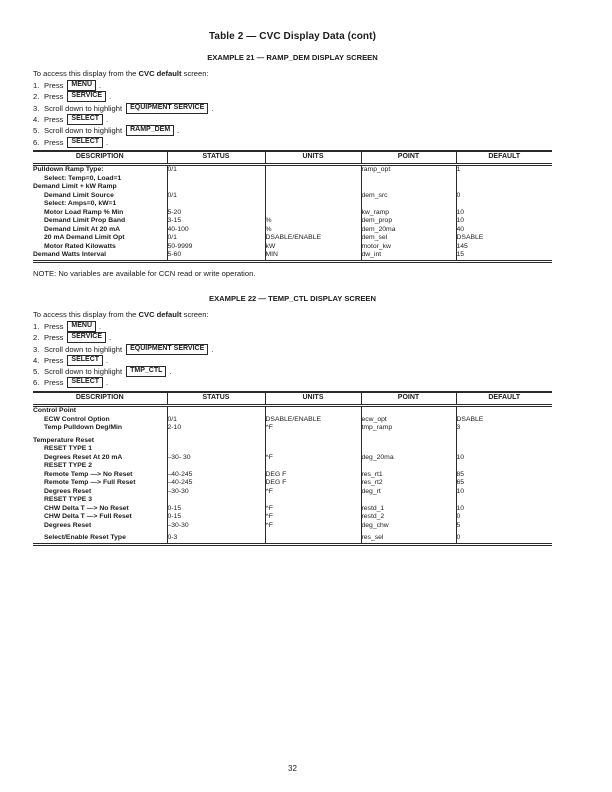  I want to click on table-row: Select/Enable Reset Type 0-3 res_sel 0, so click(292, 538).